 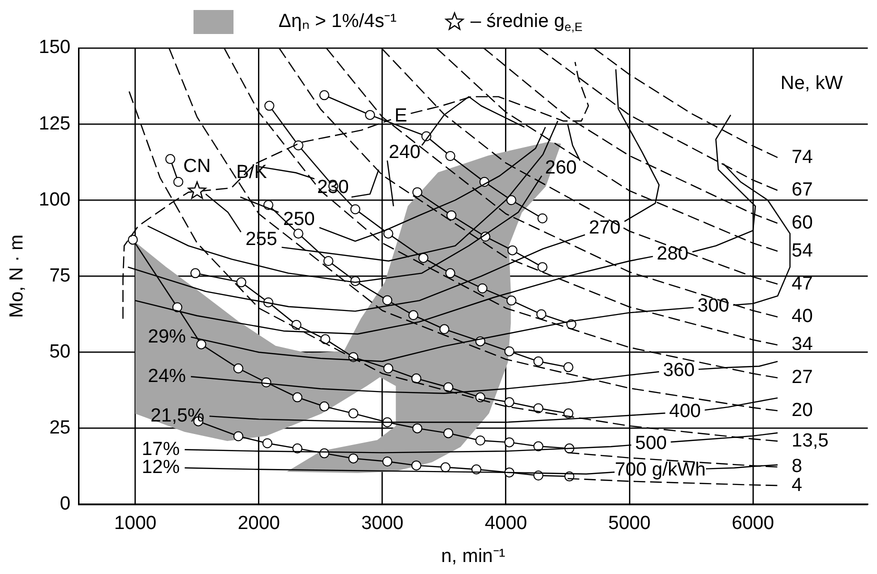 I want to click on y-tick-label: 150, so click(x=54, y=47).